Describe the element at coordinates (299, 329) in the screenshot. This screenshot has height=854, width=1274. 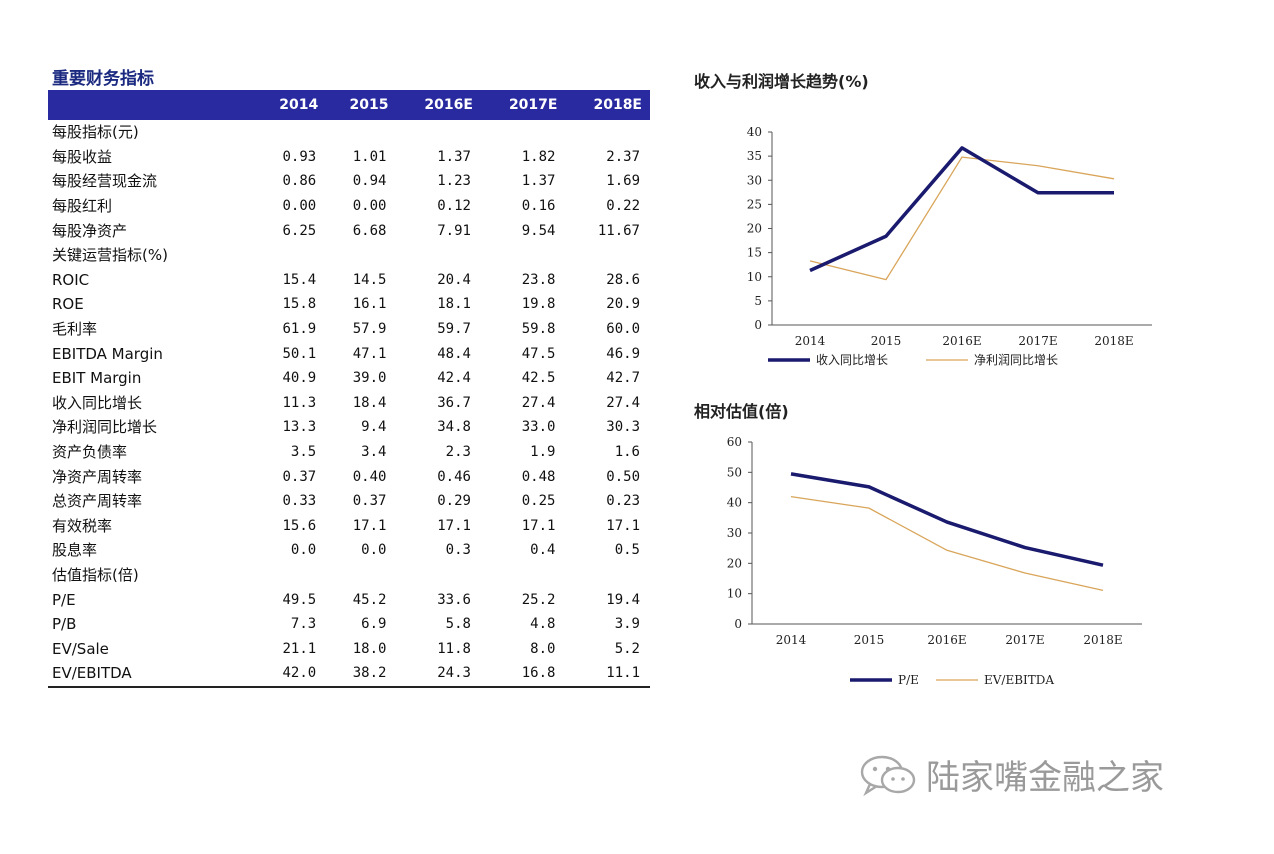
I see `table-cell: 61.9` at that location.